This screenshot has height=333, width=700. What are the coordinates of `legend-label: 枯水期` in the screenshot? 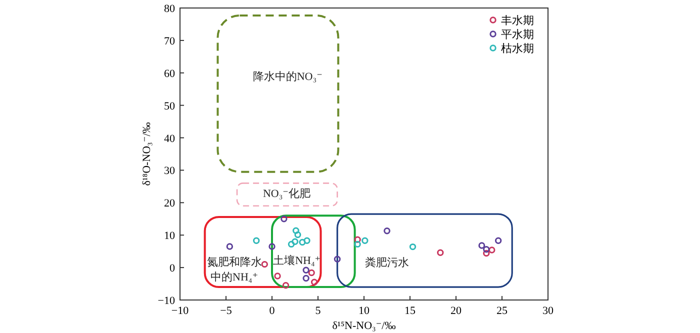 It's located at (517, 48).